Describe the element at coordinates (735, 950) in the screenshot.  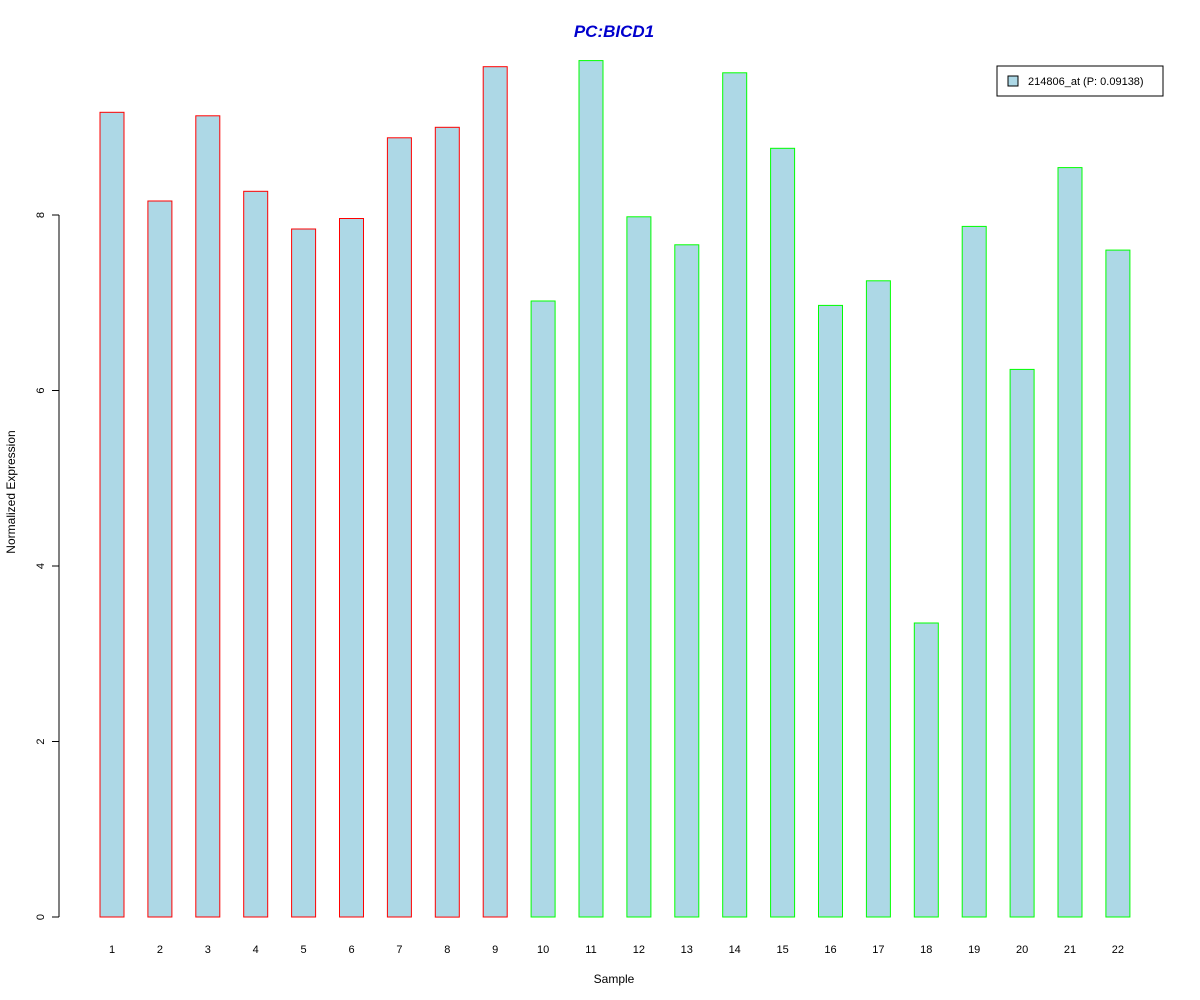
I see `x-tick-label: 14` at that location.